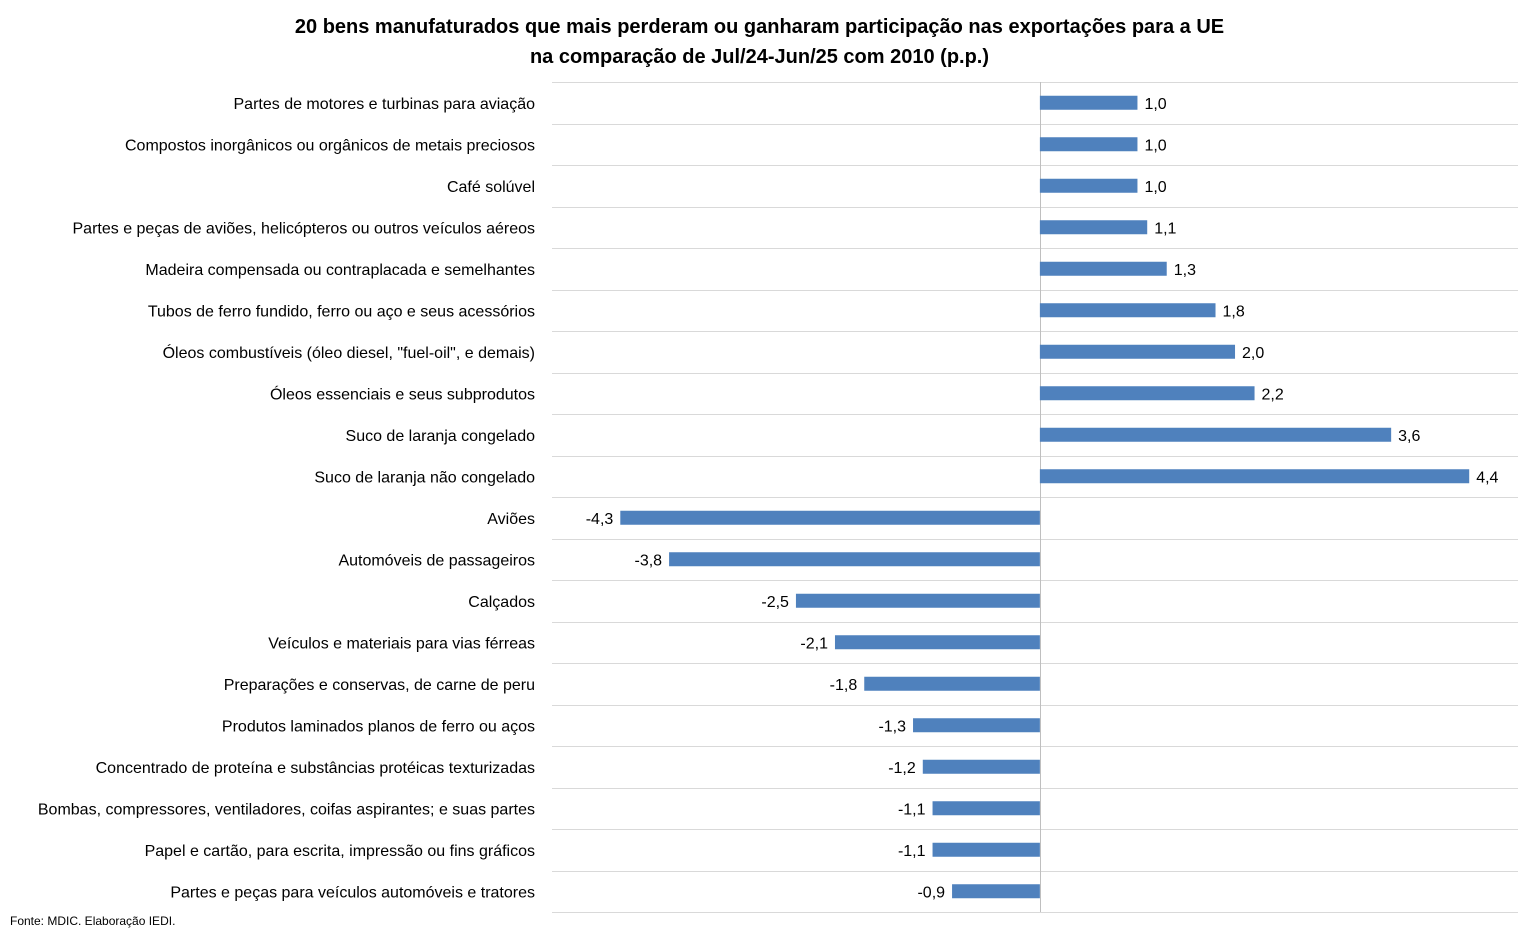 The image size is (1519, 947). Describe the element at coordinates (892, 726) in the screenshot. I see `data-label: -1,3` at that location.